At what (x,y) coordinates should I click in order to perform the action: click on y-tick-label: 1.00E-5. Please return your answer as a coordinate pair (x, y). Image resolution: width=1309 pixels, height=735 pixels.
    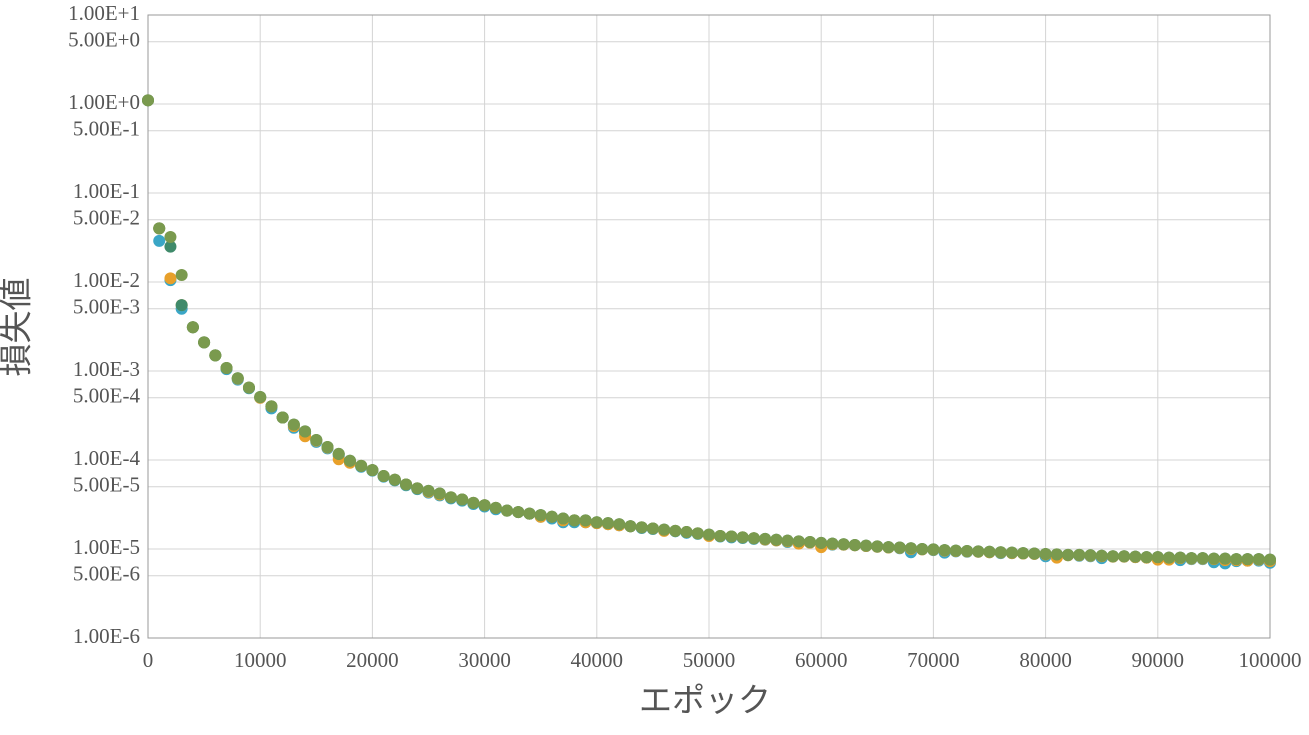
    Looking at the image, I should click on (106, 547).